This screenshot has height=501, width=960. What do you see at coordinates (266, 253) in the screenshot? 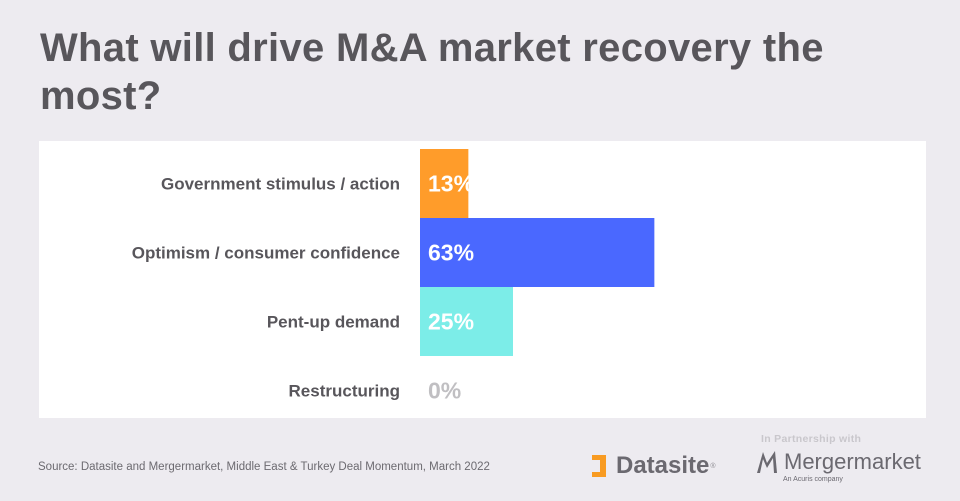
I see `category-label: Optimism / consumer confidence` at bounding box center [266, 253].